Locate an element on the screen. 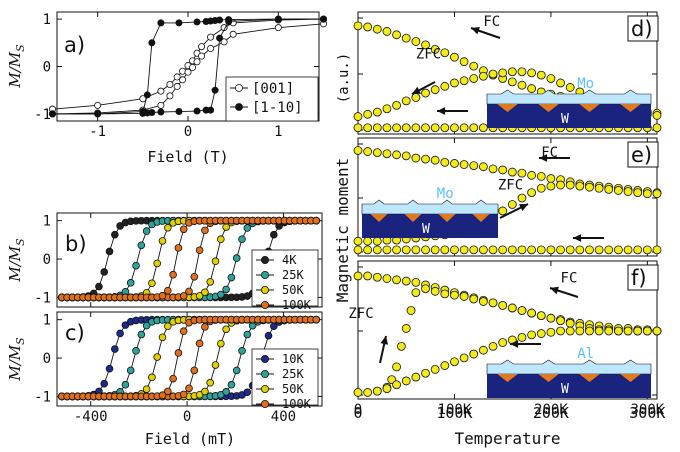 This screenshot has width=680, height=452. legend-label: 25K is located at coordinates (293, 275).